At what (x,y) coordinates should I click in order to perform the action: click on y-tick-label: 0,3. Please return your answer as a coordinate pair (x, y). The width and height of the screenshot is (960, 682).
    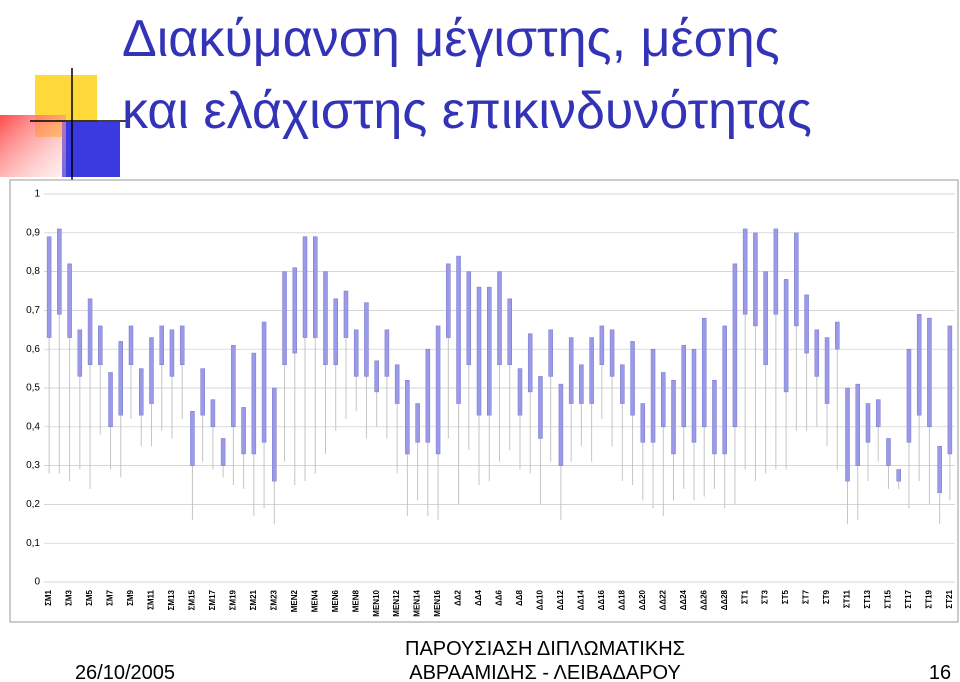
    Looking at the image, I should click on (33, 465).